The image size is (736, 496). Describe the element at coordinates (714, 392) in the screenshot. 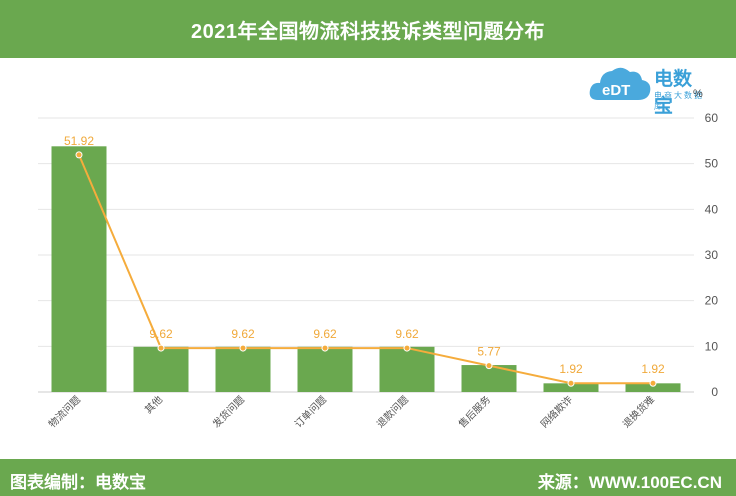

I see `y-tick-label: 0` at that location.